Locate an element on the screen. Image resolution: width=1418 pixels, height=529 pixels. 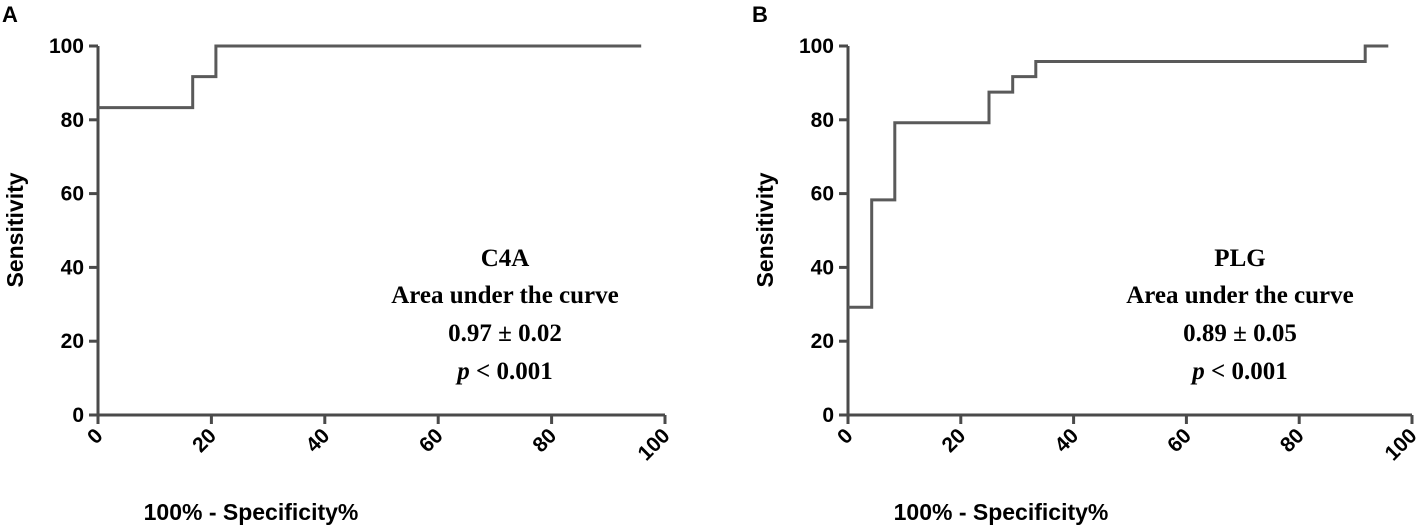
panel-letter: A is located at coordinates (10, 14).